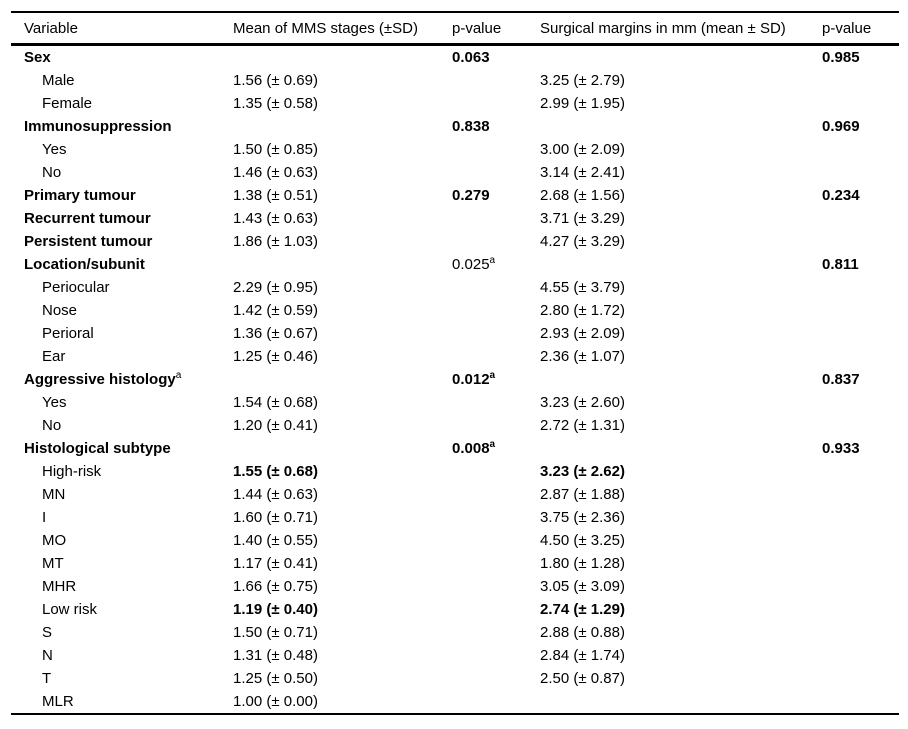  What do you see at coordinates (582, 218) in the screenshot?
I see `cell-text: 3.71 (± 3.29)` at bounding box center [582, 218].